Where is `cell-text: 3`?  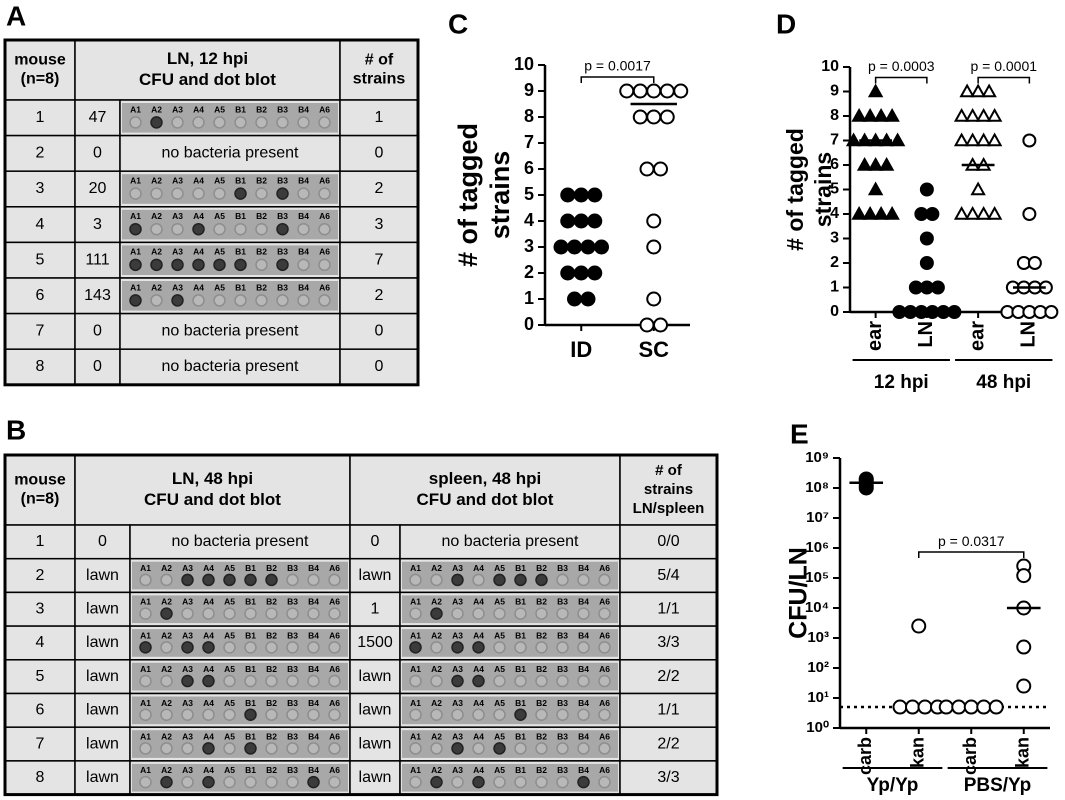
cell-text: 3 is located at coordinates (40, 608).